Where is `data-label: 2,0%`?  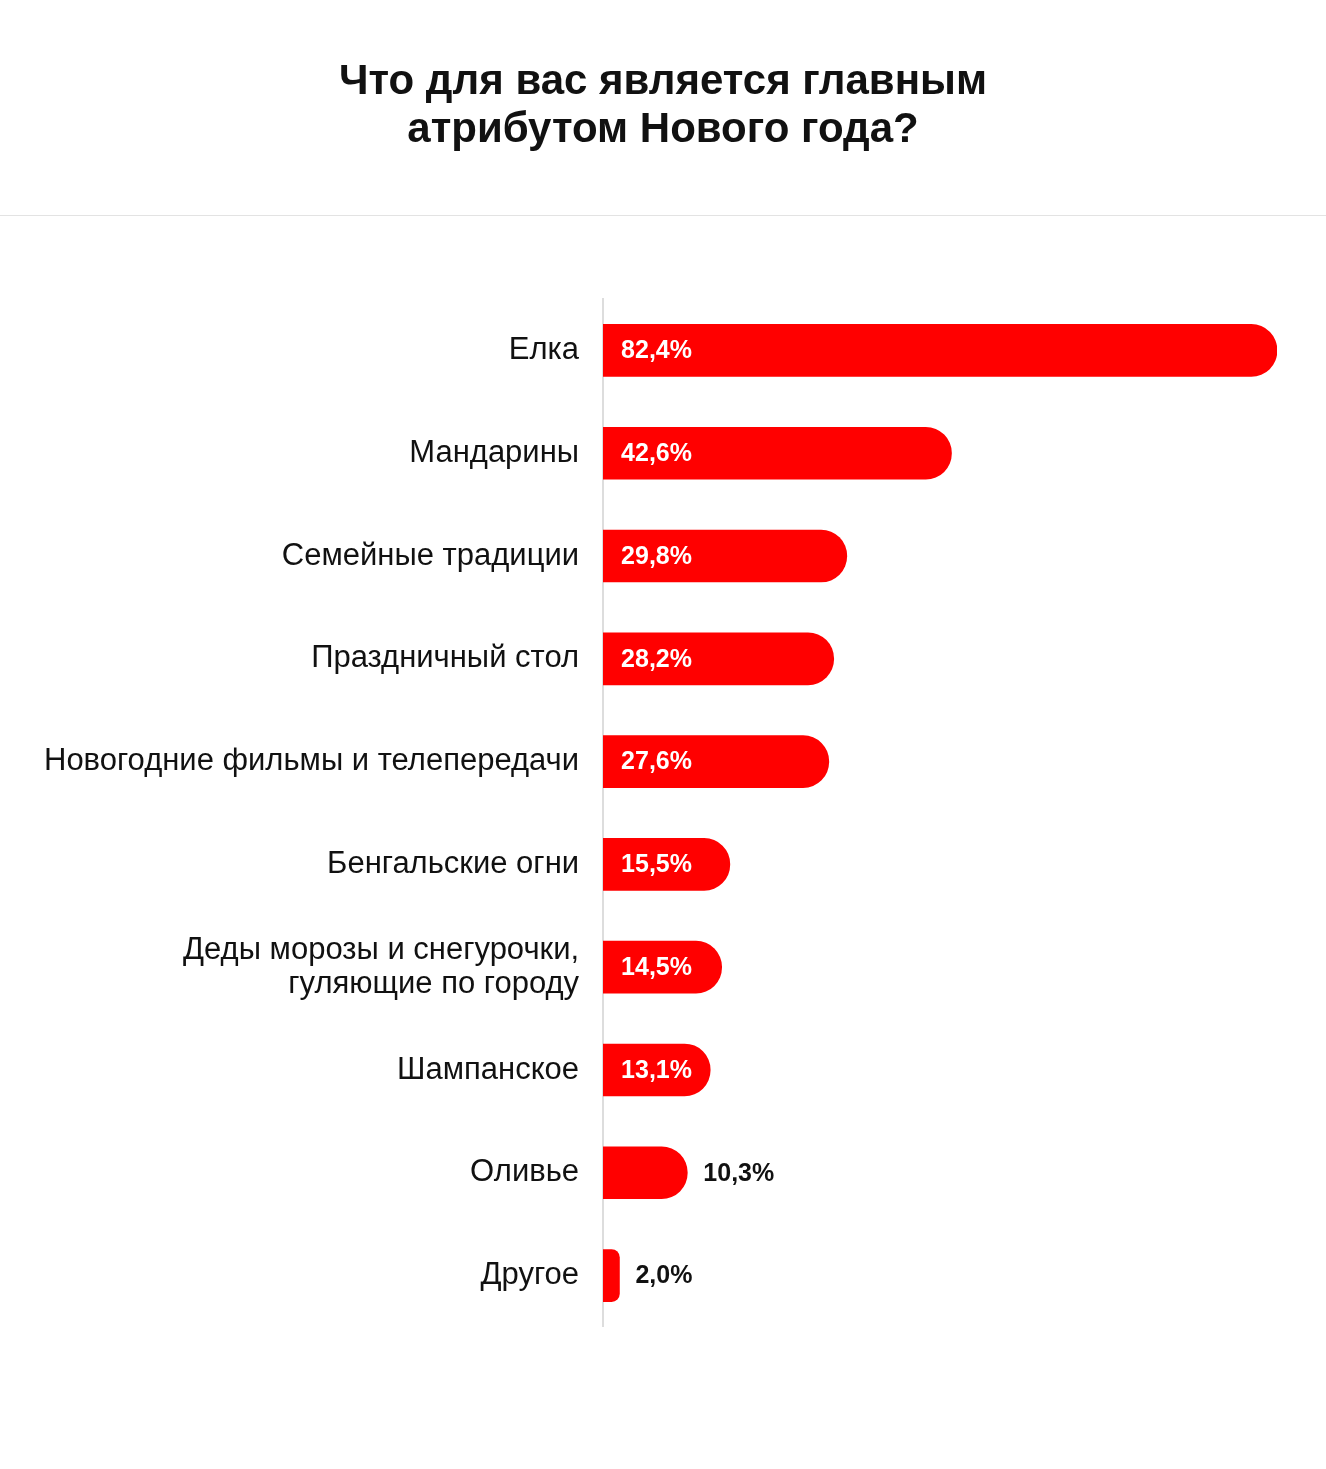
data-label: 2,0% is located at coordinates (664, 1274).